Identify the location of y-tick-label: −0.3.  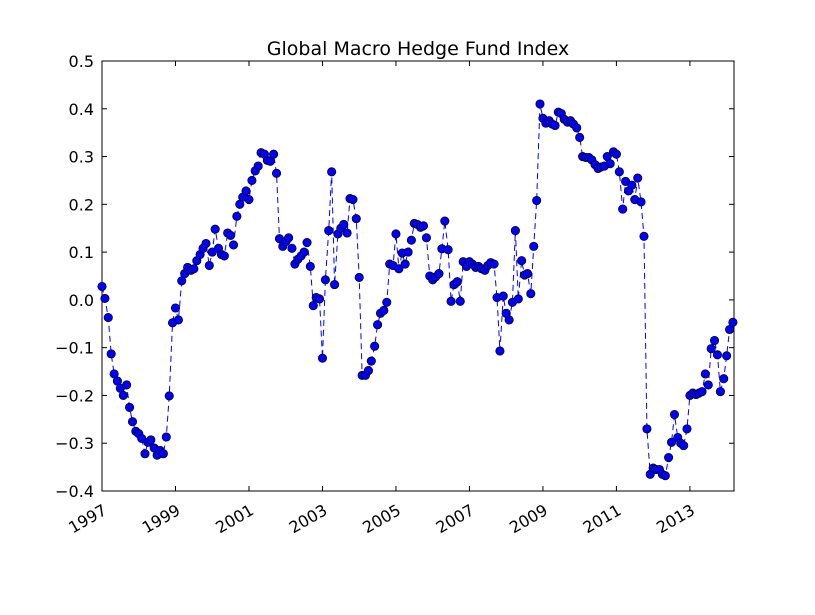
(74, 443).